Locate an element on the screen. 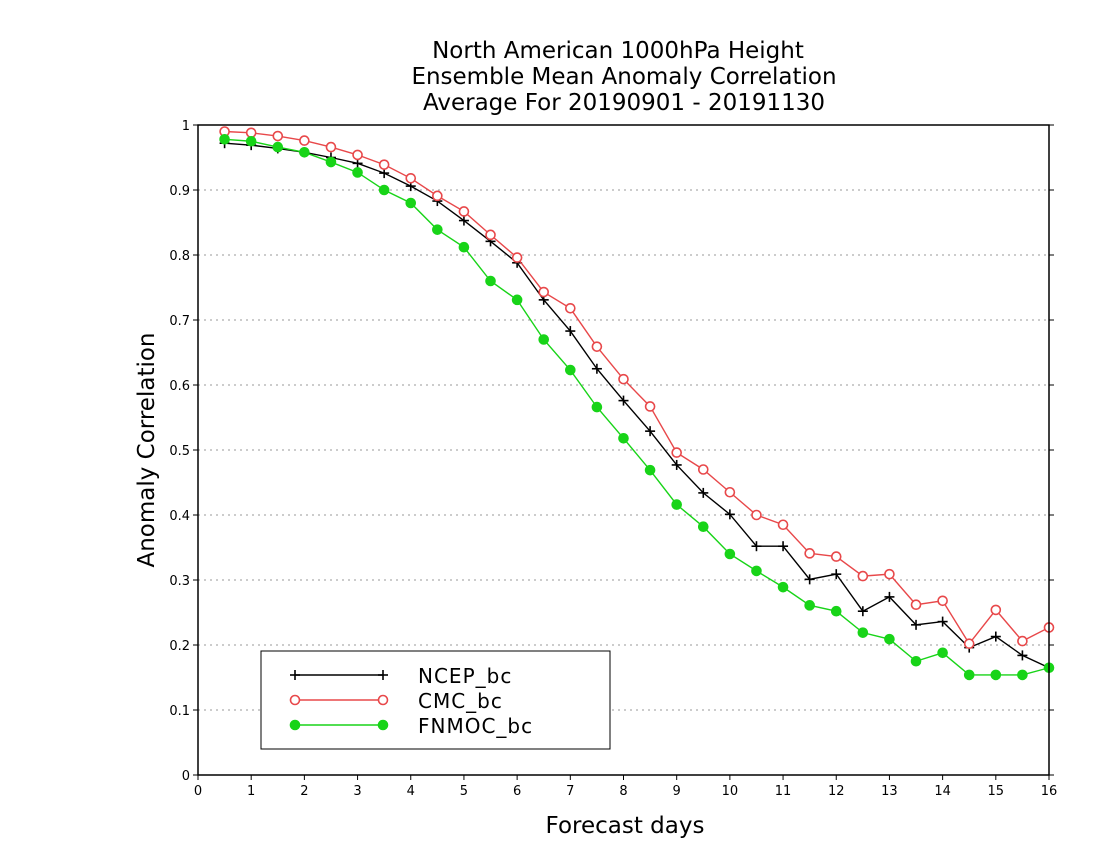 This screenshot has height=850, width=1100. legend-label-ncep: NCEP_bc is located at coordinates (465, 676).